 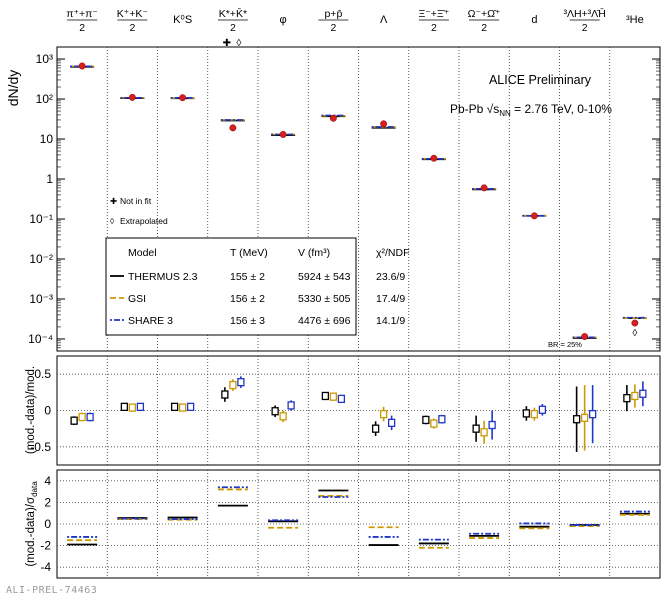 What do you see at coordinates (324, 277) in the screenshot?
I see `fit-table-cell: 5924 ± 543` at bounding box center [324, 277].